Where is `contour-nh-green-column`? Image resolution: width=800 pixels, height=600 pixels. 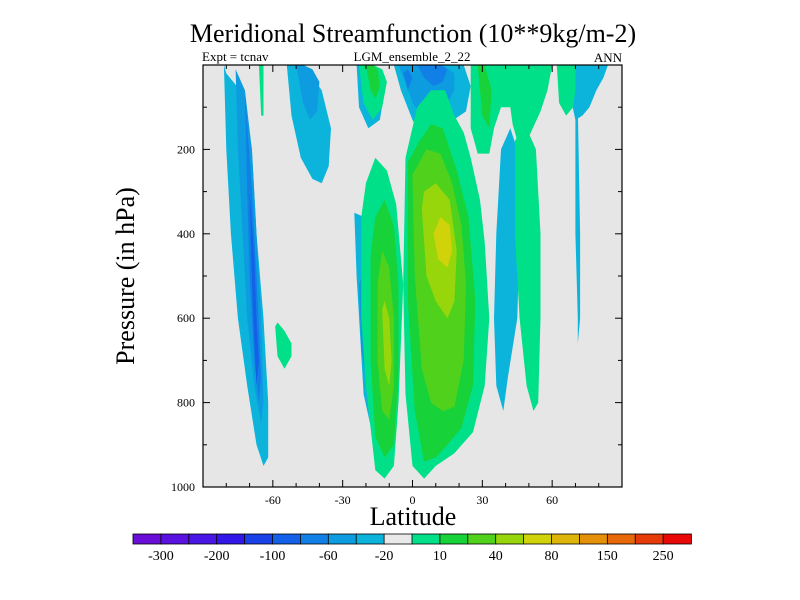 contour-nh-green-column is located at coordinates (527, 270).